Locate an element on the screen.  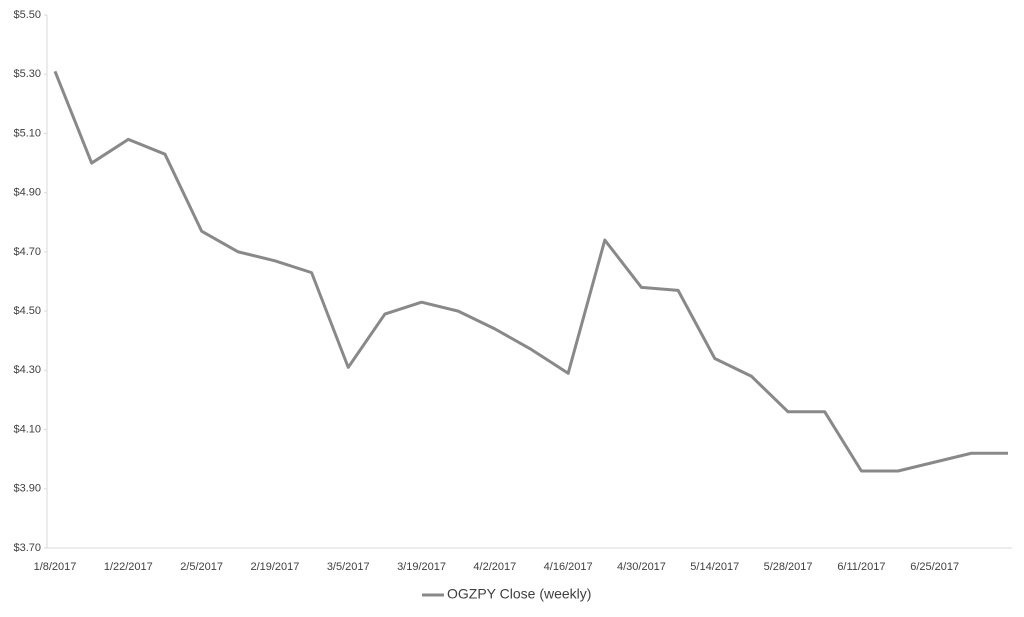
y-tick-label: $4.30 is located at coordinates (27, 370).